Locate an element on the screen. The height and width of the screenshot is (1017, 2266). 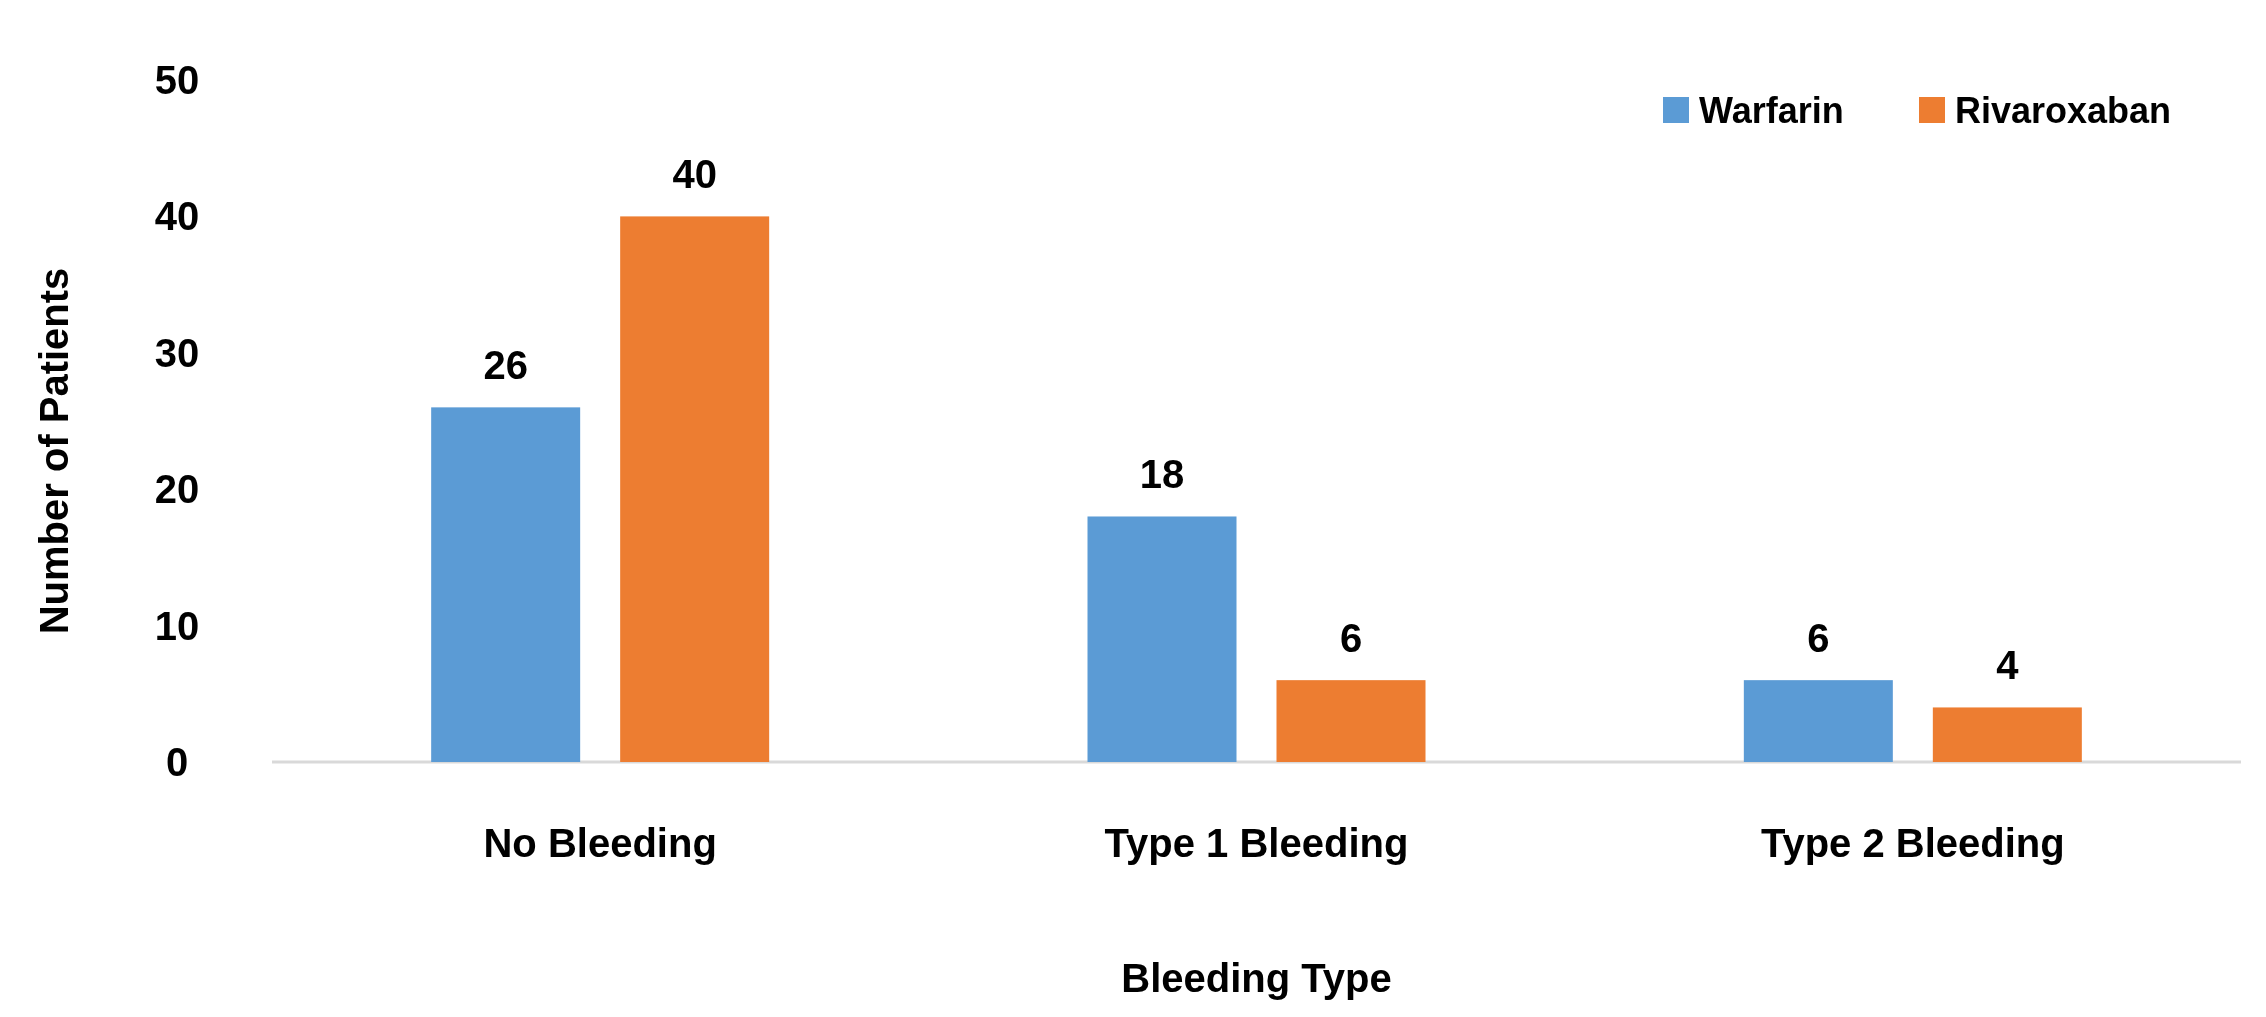
y-tick-label: 40 is located at coordinates (177, 216).